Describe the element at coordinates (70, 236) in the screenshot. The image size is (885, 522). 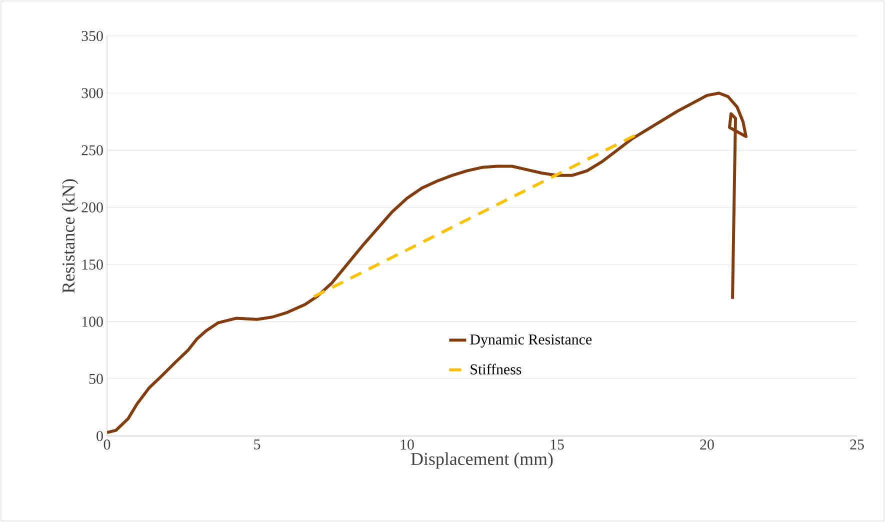
I see `y-axis-title: Resistance (kN)` at that location.